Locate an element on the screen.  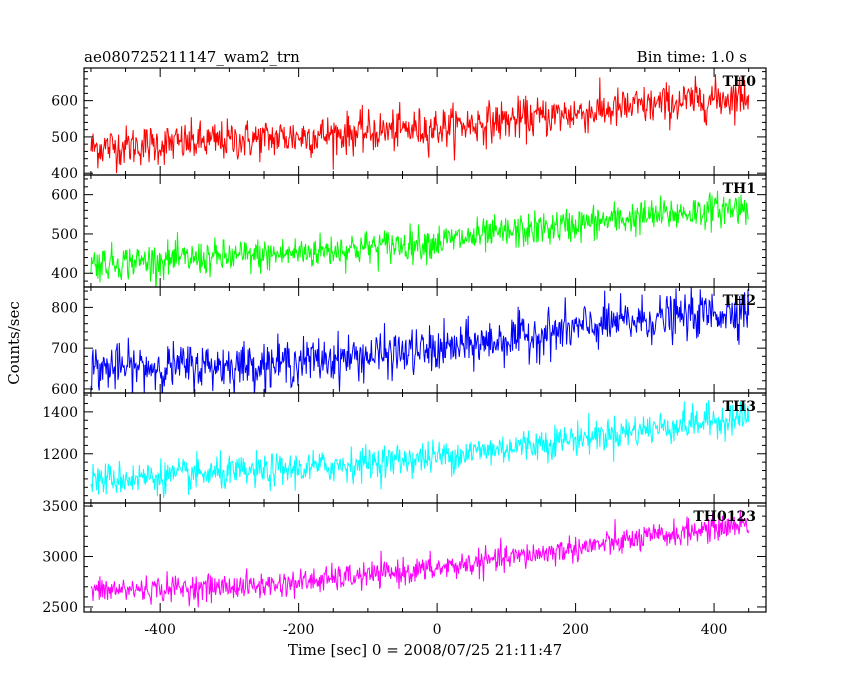
series-line-th1 is located at coordinates (420, 238).